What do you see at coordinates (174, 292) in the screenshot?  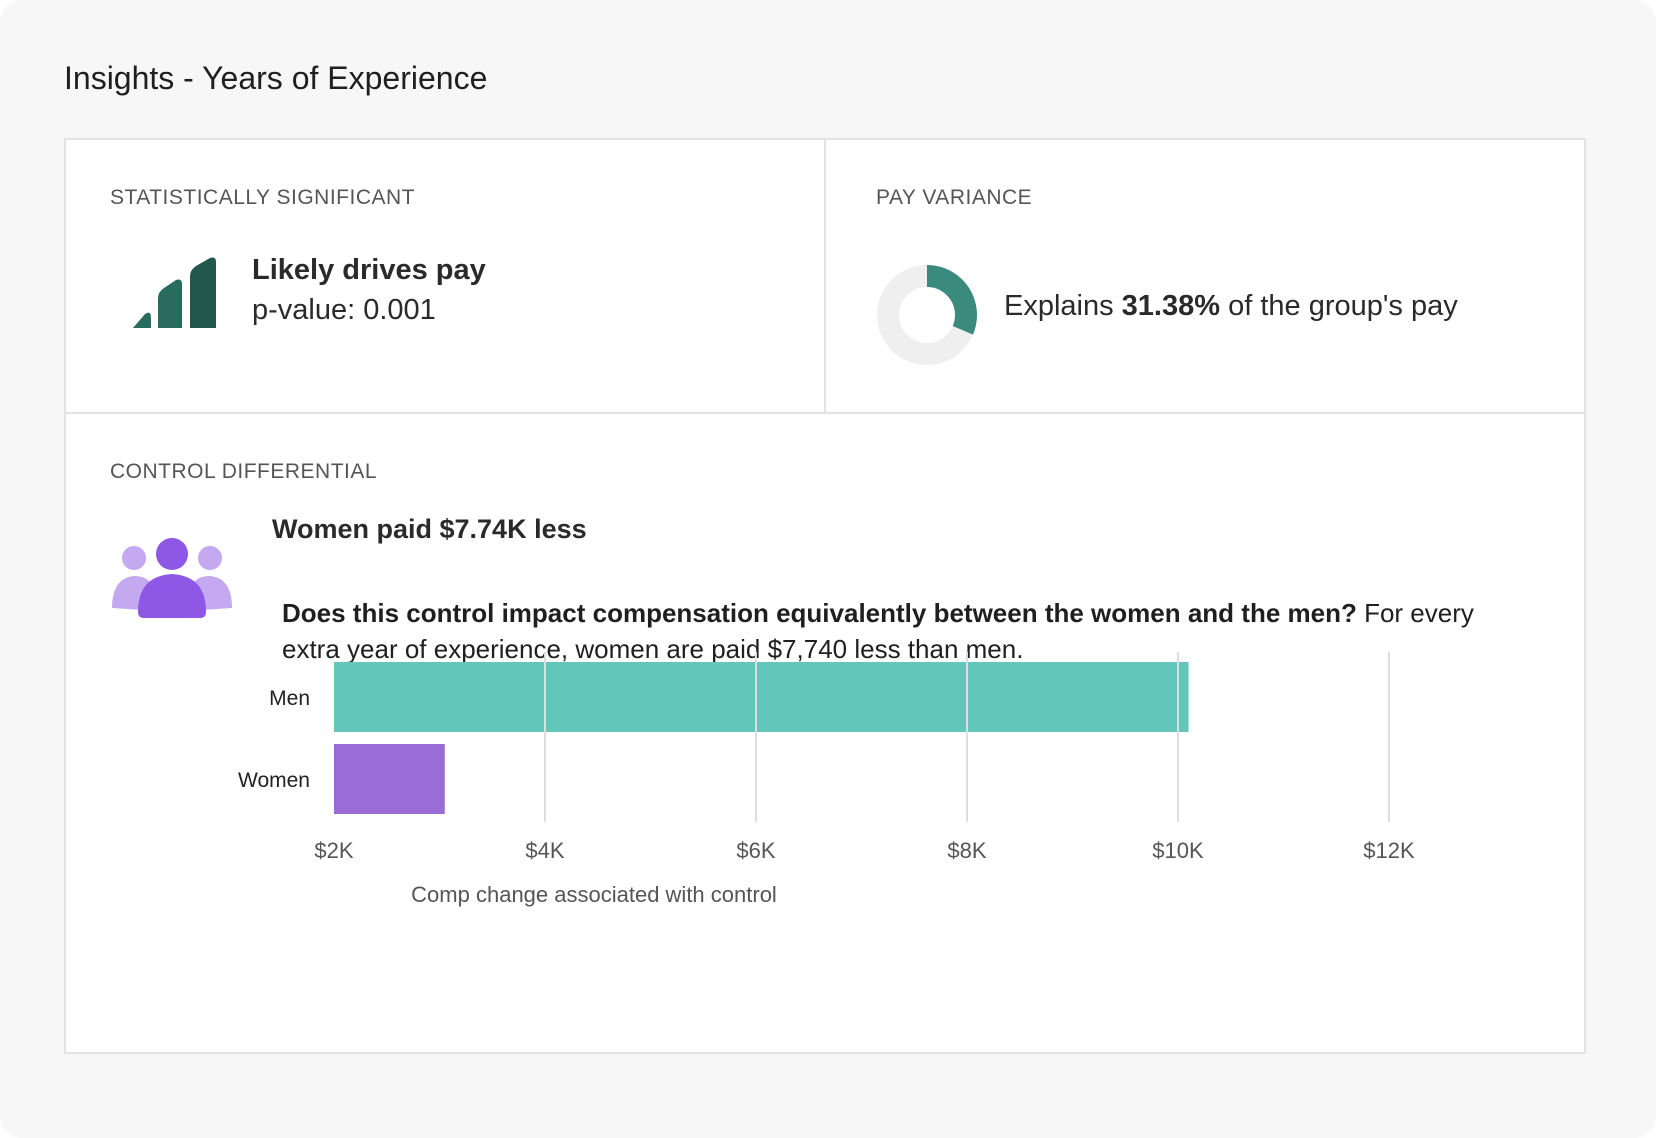 I see `signal-bars-icon` at bounding box center [174, 292].